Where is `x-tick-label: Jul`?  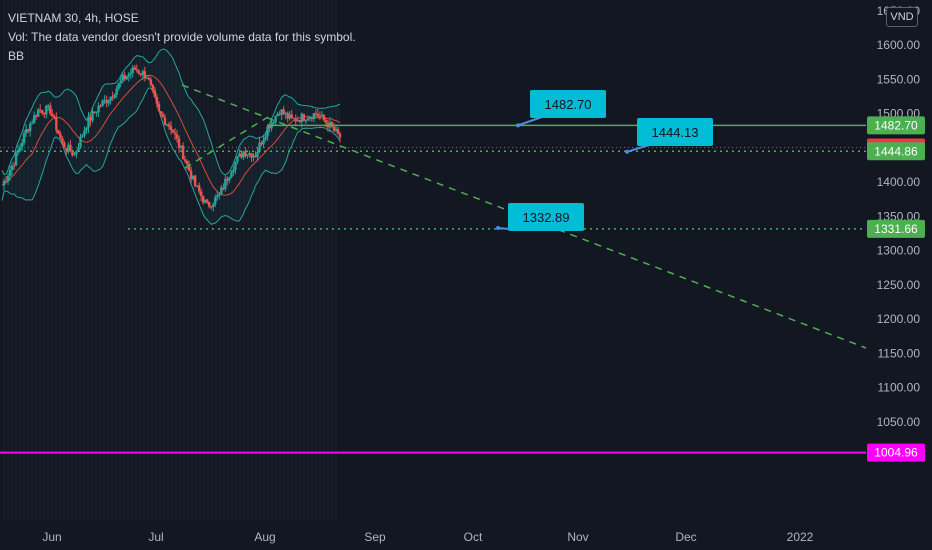
x-tick-label: Jul is located at coordinates (155, 537).